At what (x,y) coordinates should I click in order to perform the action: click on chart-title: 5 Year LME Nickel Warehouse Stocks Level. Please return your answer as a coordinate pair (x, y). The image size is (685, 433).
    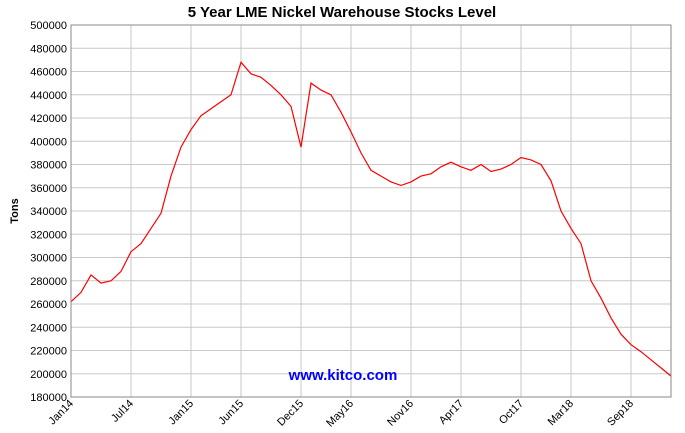
    Looking at the image, I should click on (342, 12).